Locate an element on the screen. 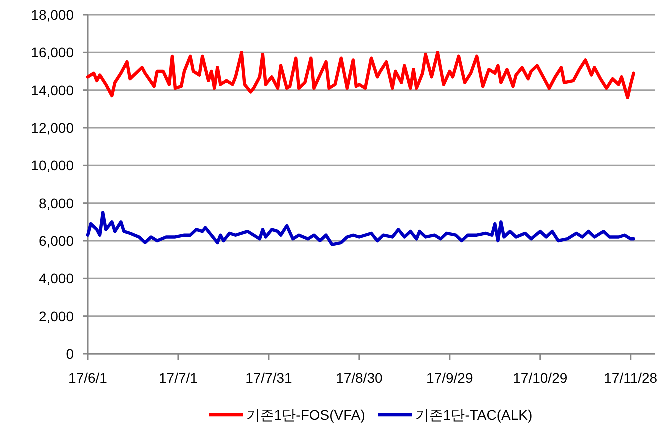 This screenshot has height=436, width=667. legend-label: 기존1단-TAC(ALK) is located at coordinates (474, 415).